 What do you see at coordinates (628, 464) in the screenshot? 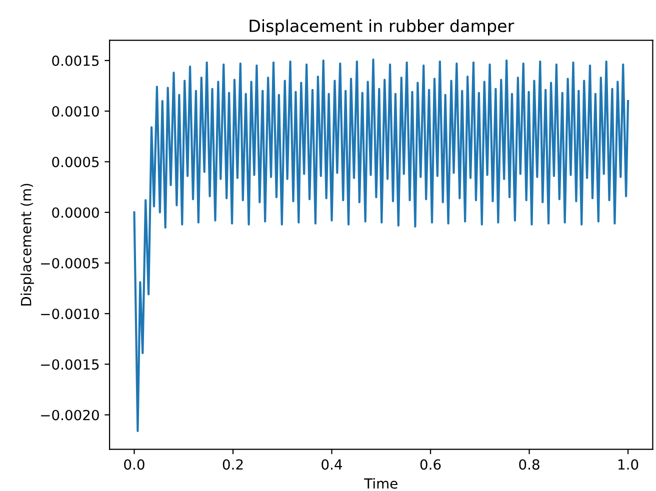
I see `x-tick-label: 1.0` at bounding box center [628, 464].